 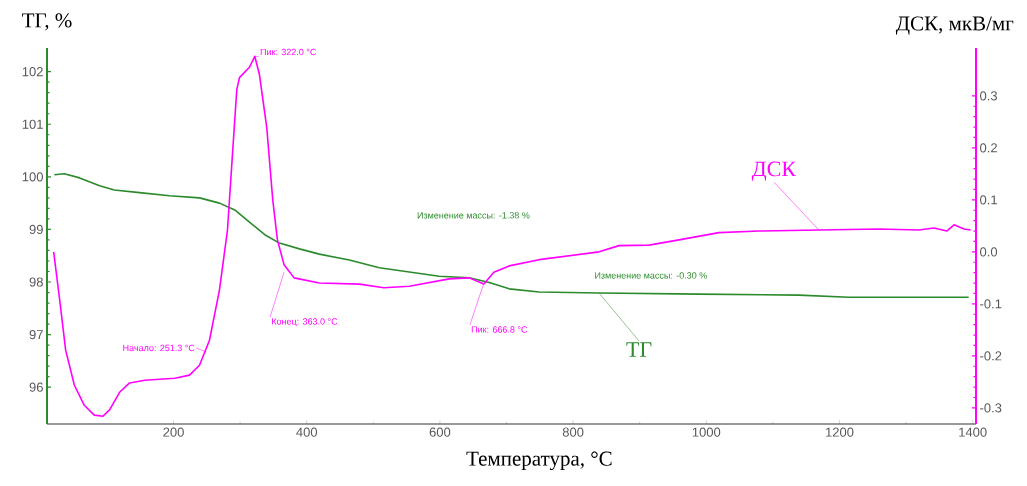 What do you see at coordinates (32, 124) in the screenshot?
I see `y-tick-label: 101` at bounding box center [32, 124].